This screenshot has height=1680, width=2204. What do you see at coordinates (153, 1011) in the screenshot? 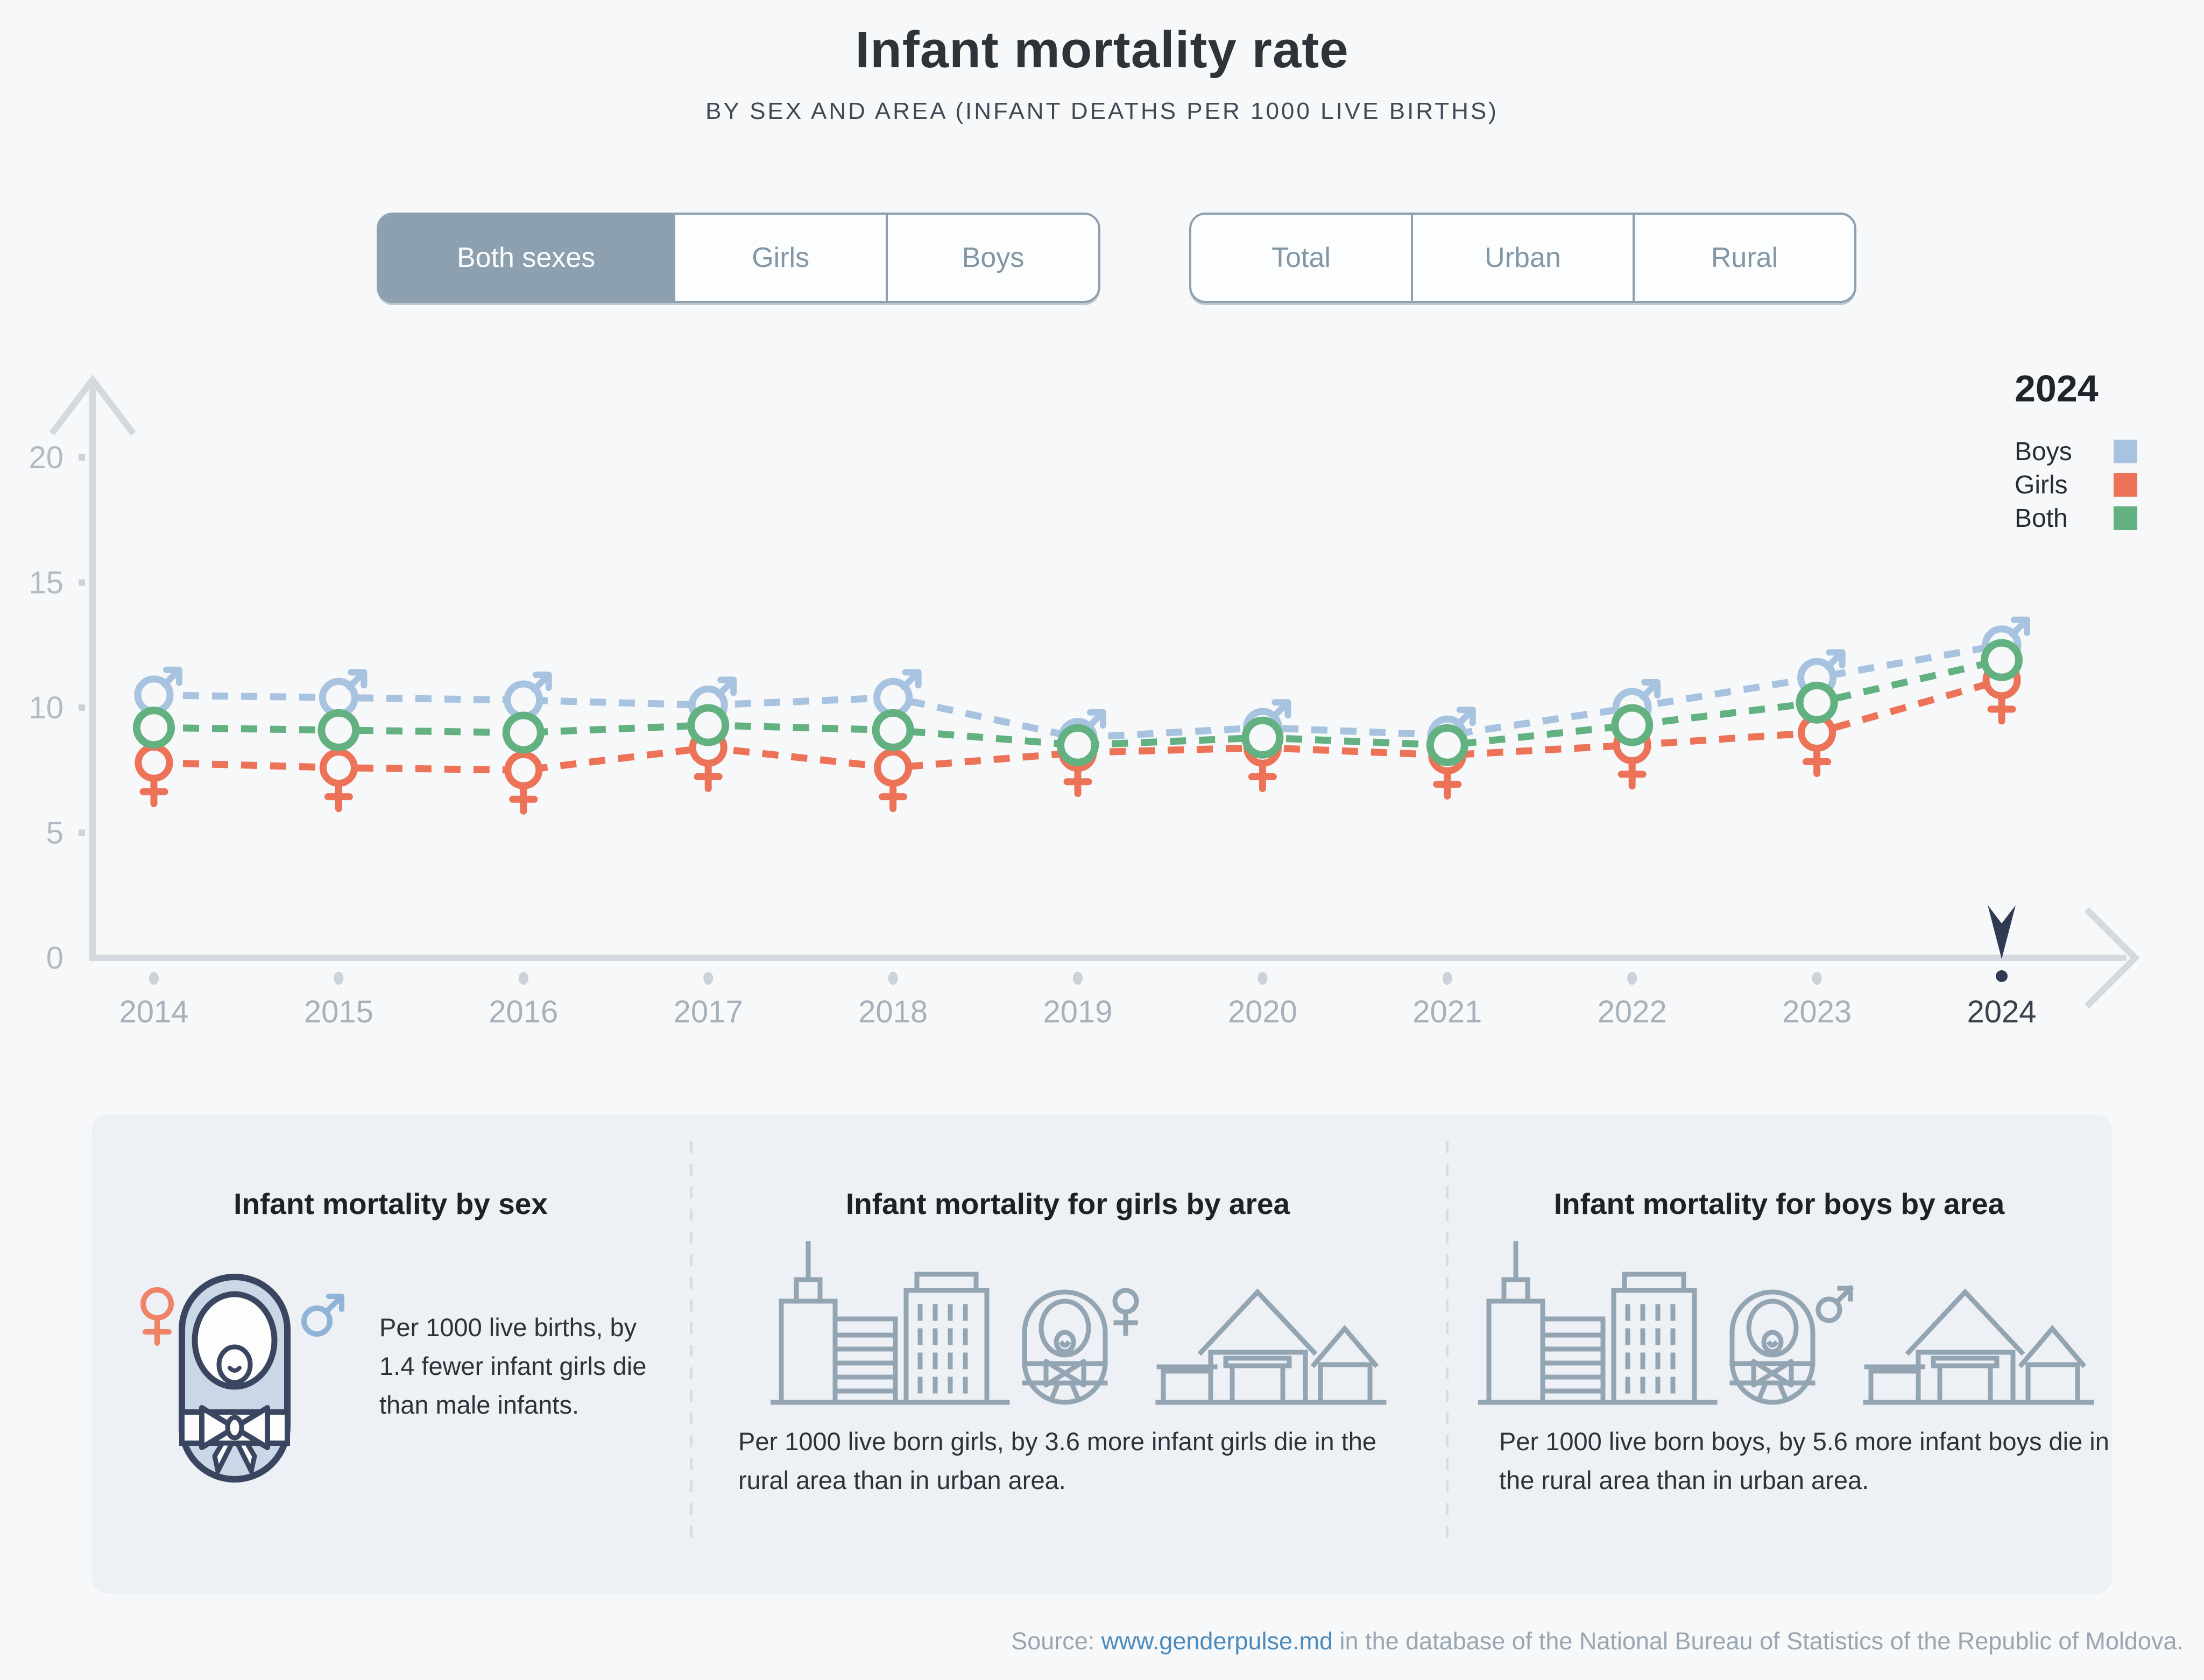
I see `year-label-2014: 2014` at bounding box center [153, 1011].